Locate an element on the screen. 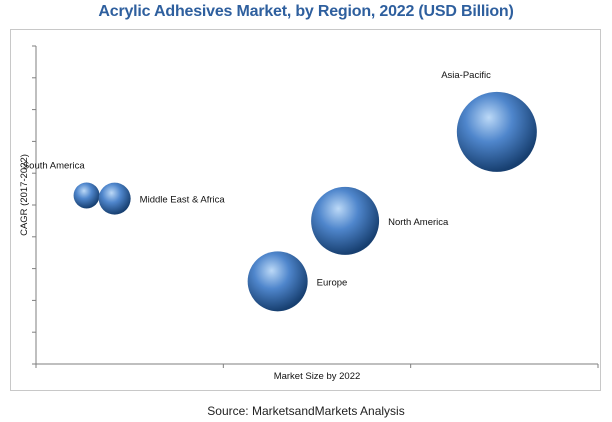 The height and width of the screenshot is (422, 612). bubble-label: Middle East & Africa is located at coordinates (183, 200).